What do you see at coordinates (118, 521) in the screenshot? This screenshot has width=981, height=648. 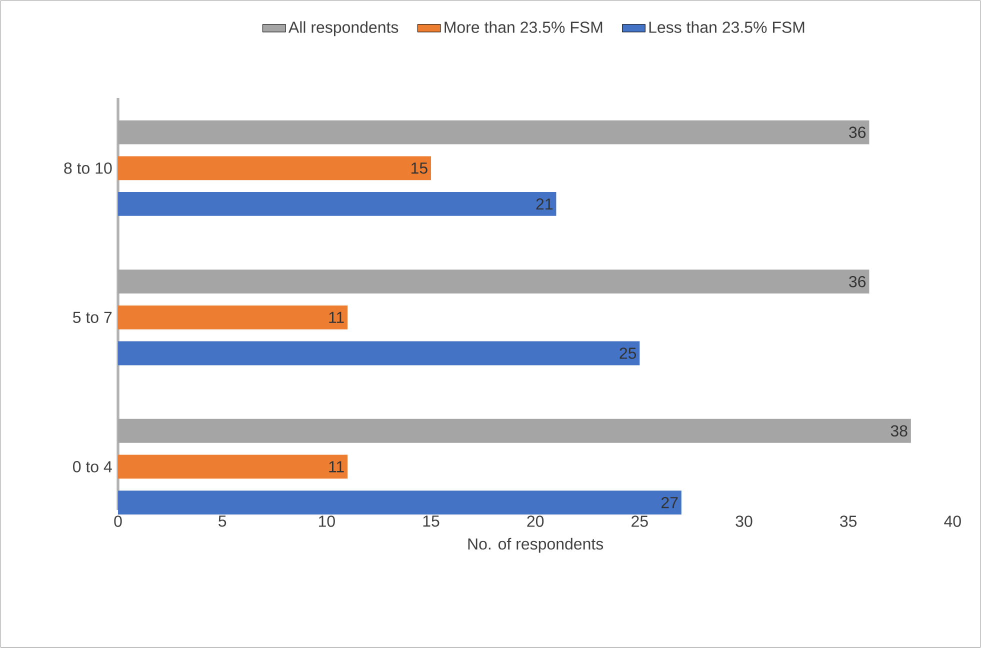 I see `x-tick-label: 0` at bounding box center [118, 521].